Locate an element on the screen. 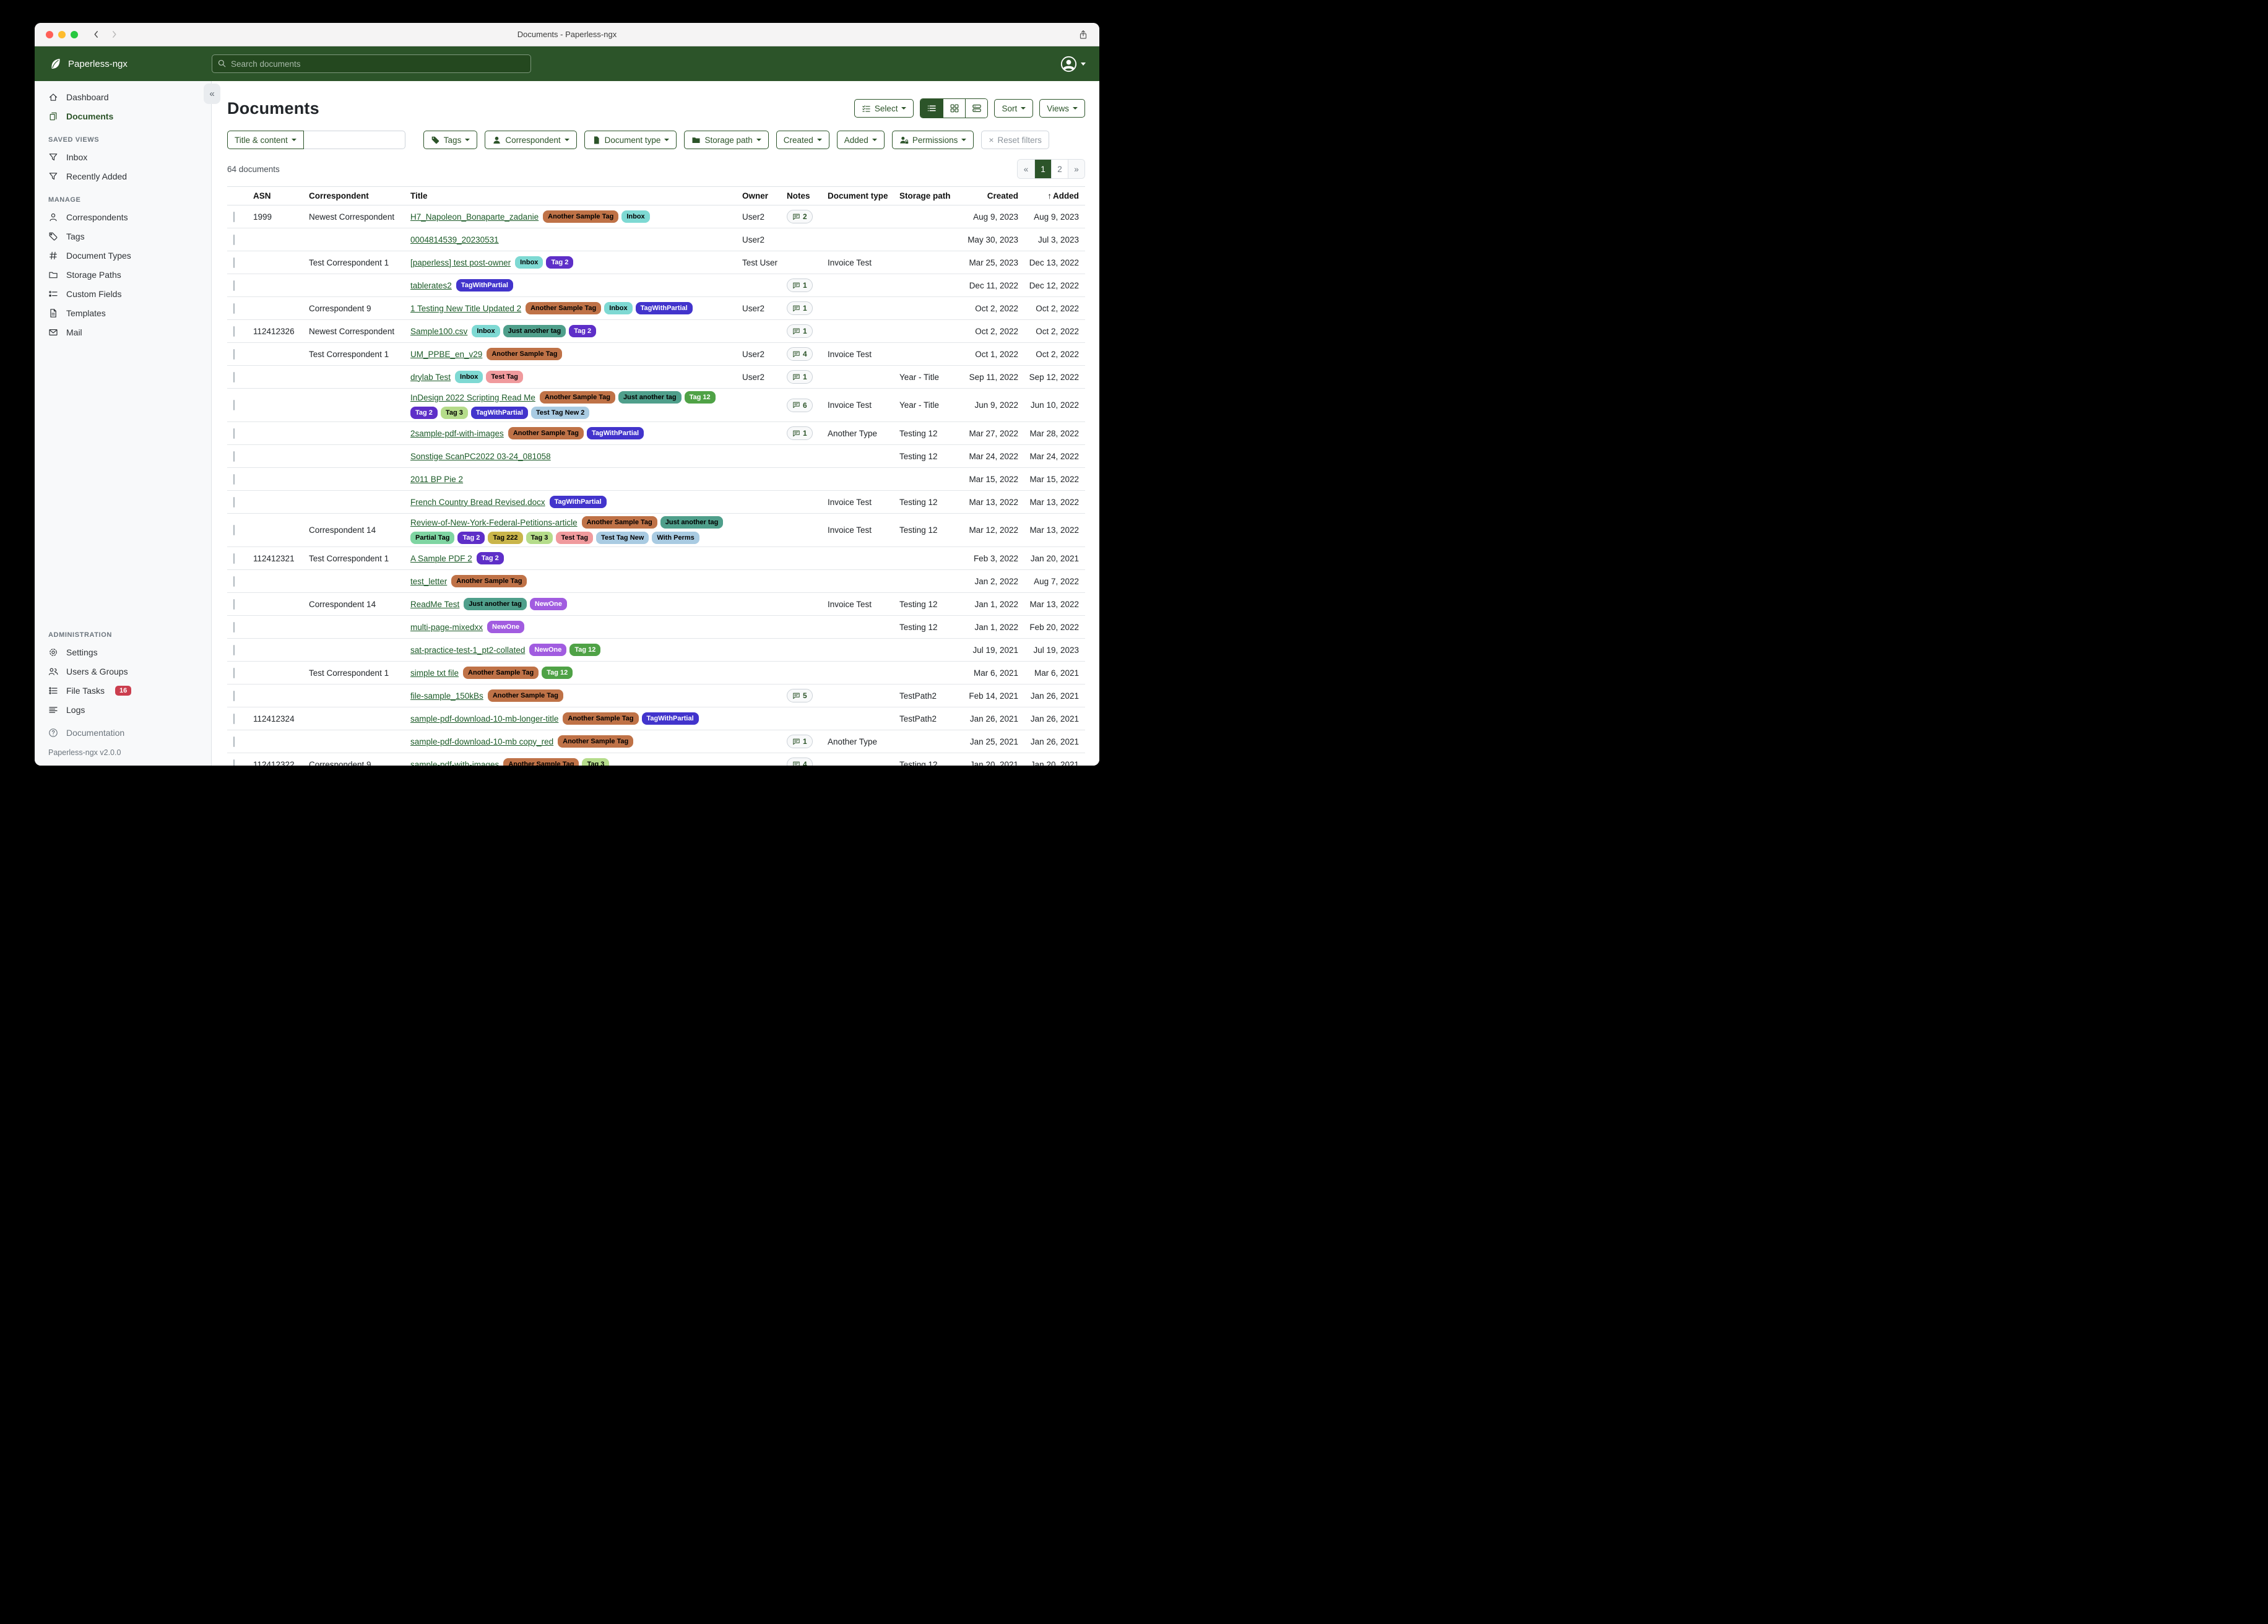 The width and height of the screenshot is (2268, 1624). list-view-button is located at coordinates (931, 109).